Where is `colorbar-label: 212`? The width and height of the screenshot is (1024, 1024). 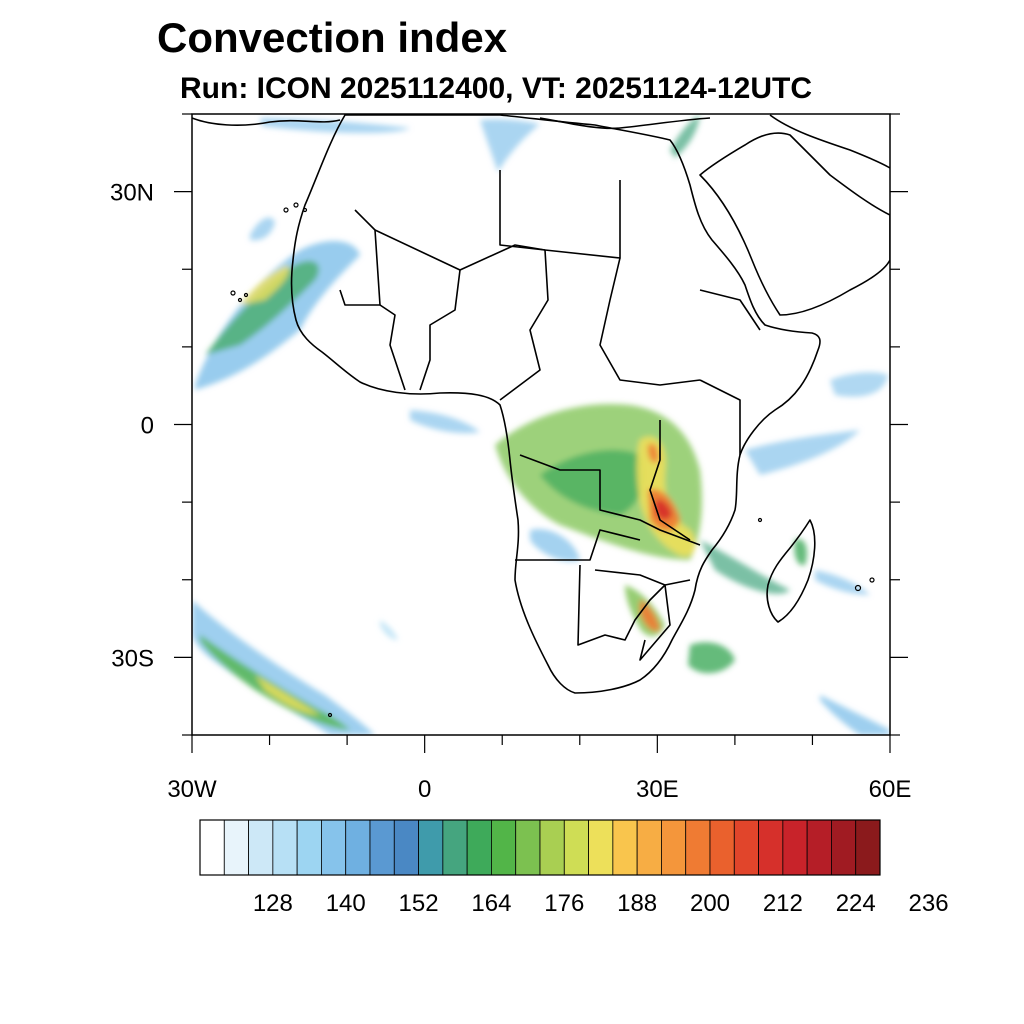 colorbar-label: 212 is located at coordinates (783, 903).